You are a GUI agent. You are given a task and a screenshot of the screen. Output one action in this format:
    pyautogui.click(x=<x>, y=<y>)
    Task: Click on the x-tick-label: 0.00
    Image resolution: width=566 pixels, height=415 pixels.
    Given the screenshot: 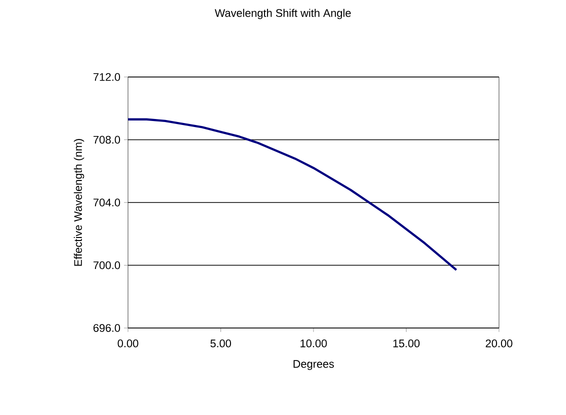 What is the action you would take?
    pyautogui.click(x=128, y=344)
    